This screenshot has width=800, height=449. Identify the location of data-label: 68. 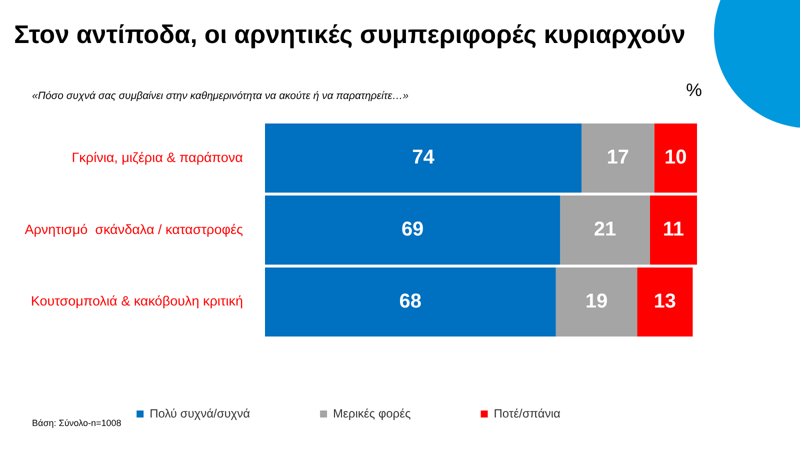
(410, 301).